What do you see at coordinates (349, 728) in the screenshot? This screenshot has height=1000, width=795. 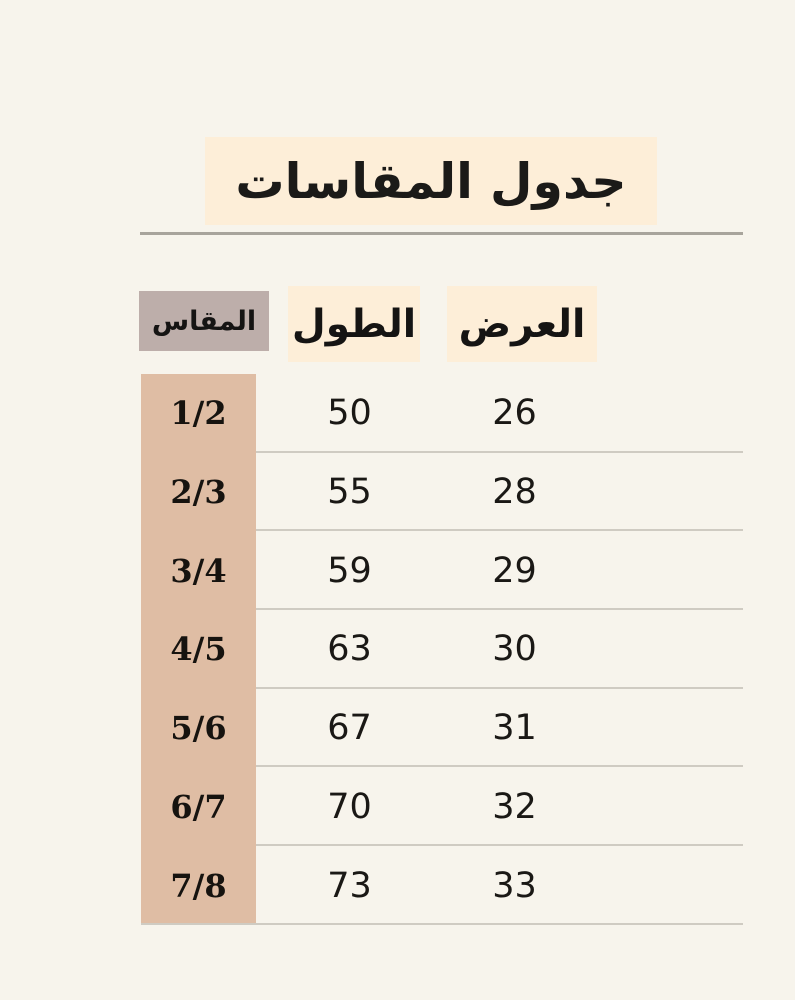 I see `cell-length: 67` at bounding box center [349, 728].